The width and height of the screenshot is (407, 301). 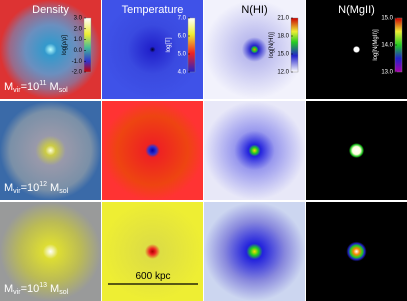 I want to click on colorbar-label: log[T], so click(x=169, y=44).